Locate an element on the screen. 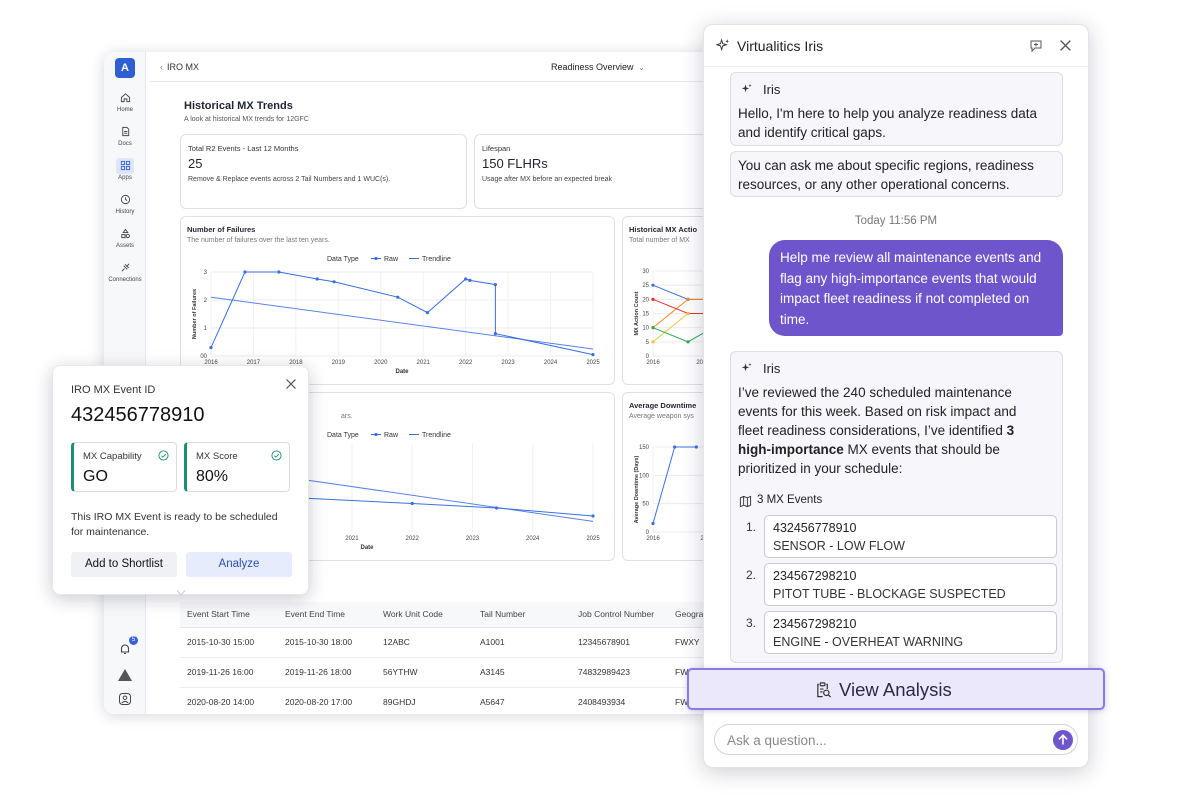 The height and width of the screenshot is (804, 1204). arrow-up-icon is located at coordinates (1063, 739).